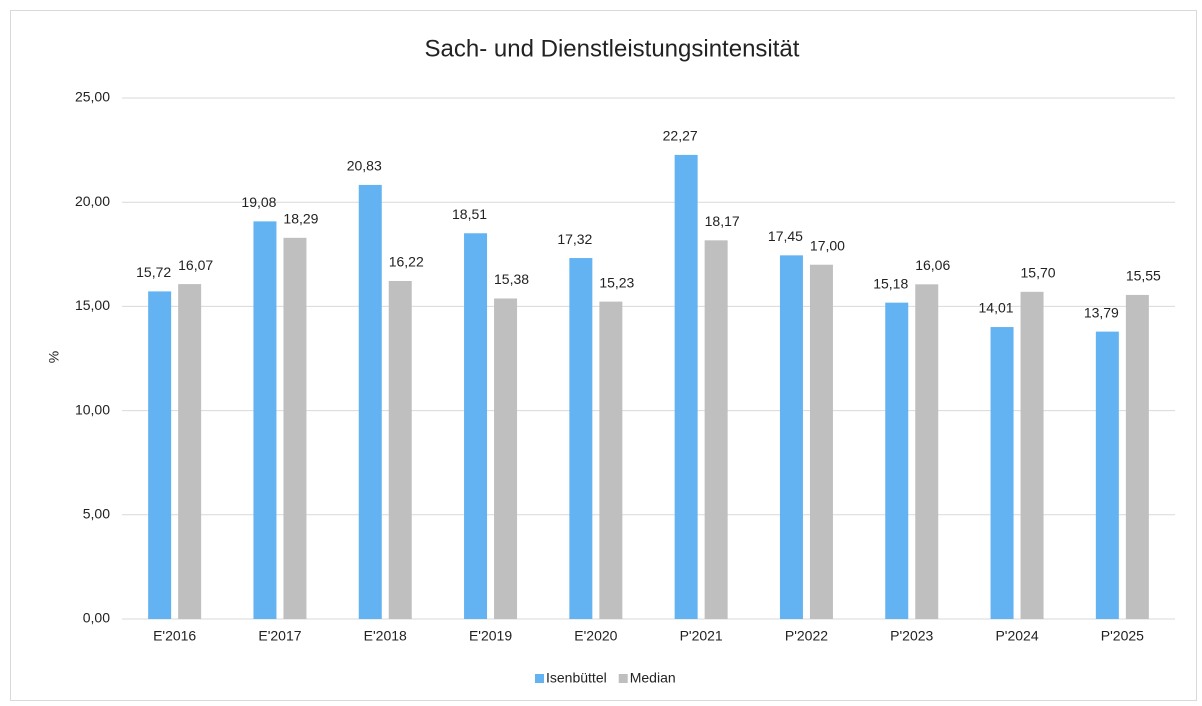 The image size is (1202, 706). I want to click on data-label: 15,55, so click(1143, 276).